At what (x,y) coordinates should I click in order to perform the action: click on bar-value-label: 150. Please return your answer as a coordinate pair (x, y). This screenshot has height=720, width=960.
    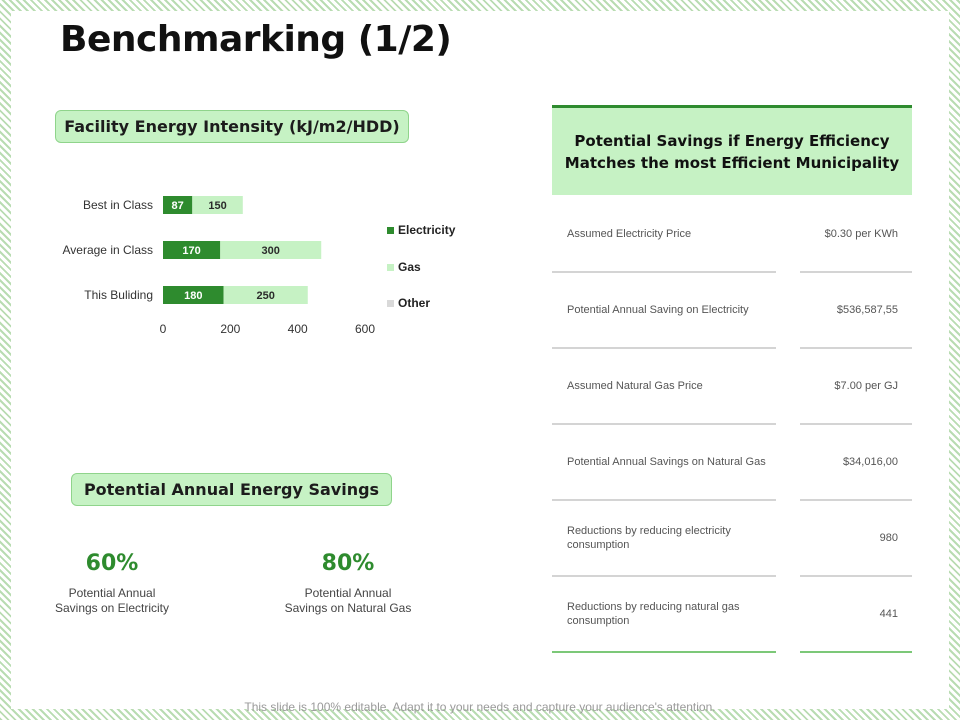
    Looking at the image, I should click on (217, 206).